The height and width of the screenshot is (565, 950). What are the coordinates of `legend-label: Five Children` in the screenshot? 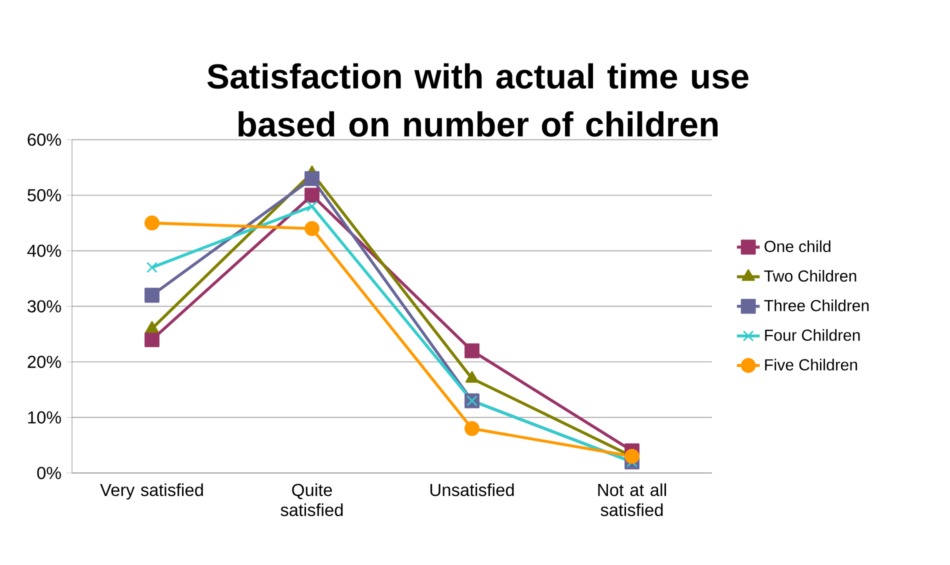 It's located at (811, 364).